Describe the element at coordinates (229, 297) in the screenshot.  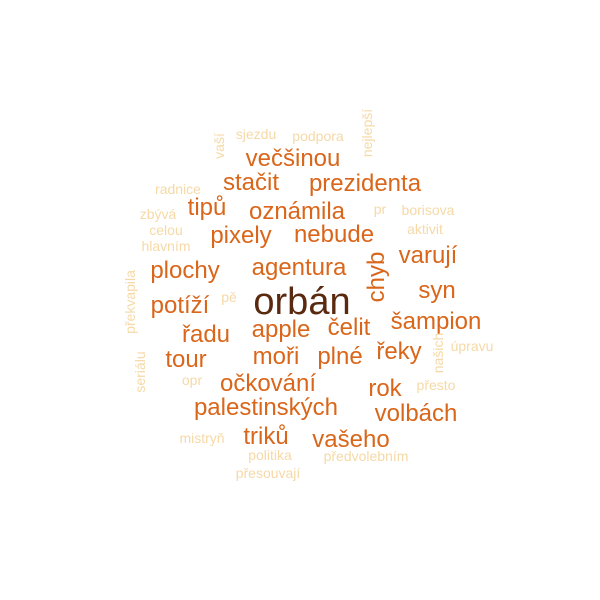
I see `word-pe: pě` at that location.